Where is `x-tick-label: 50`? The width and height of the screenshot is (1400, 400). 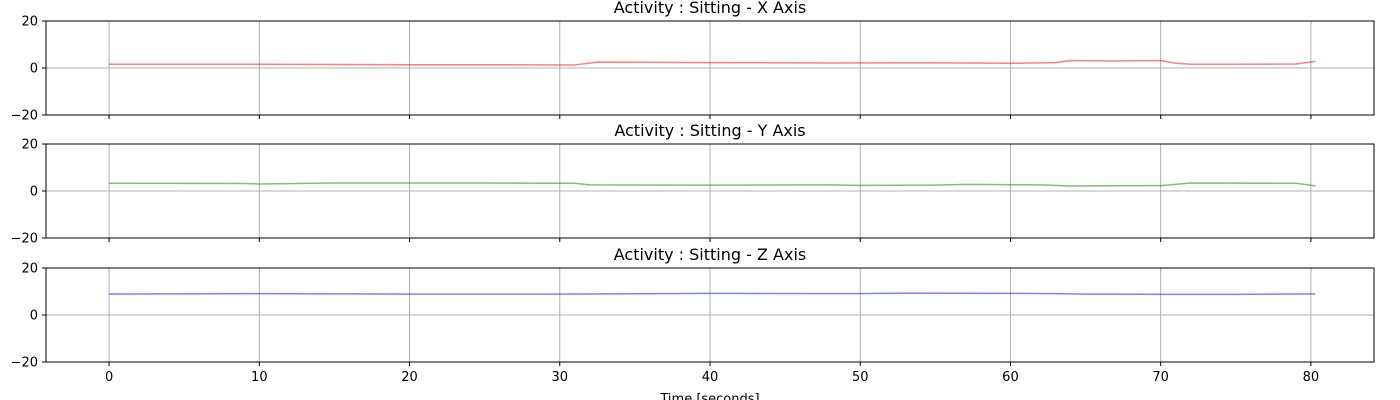
x-tick-label: 50 is located at coordinates (860, 377).